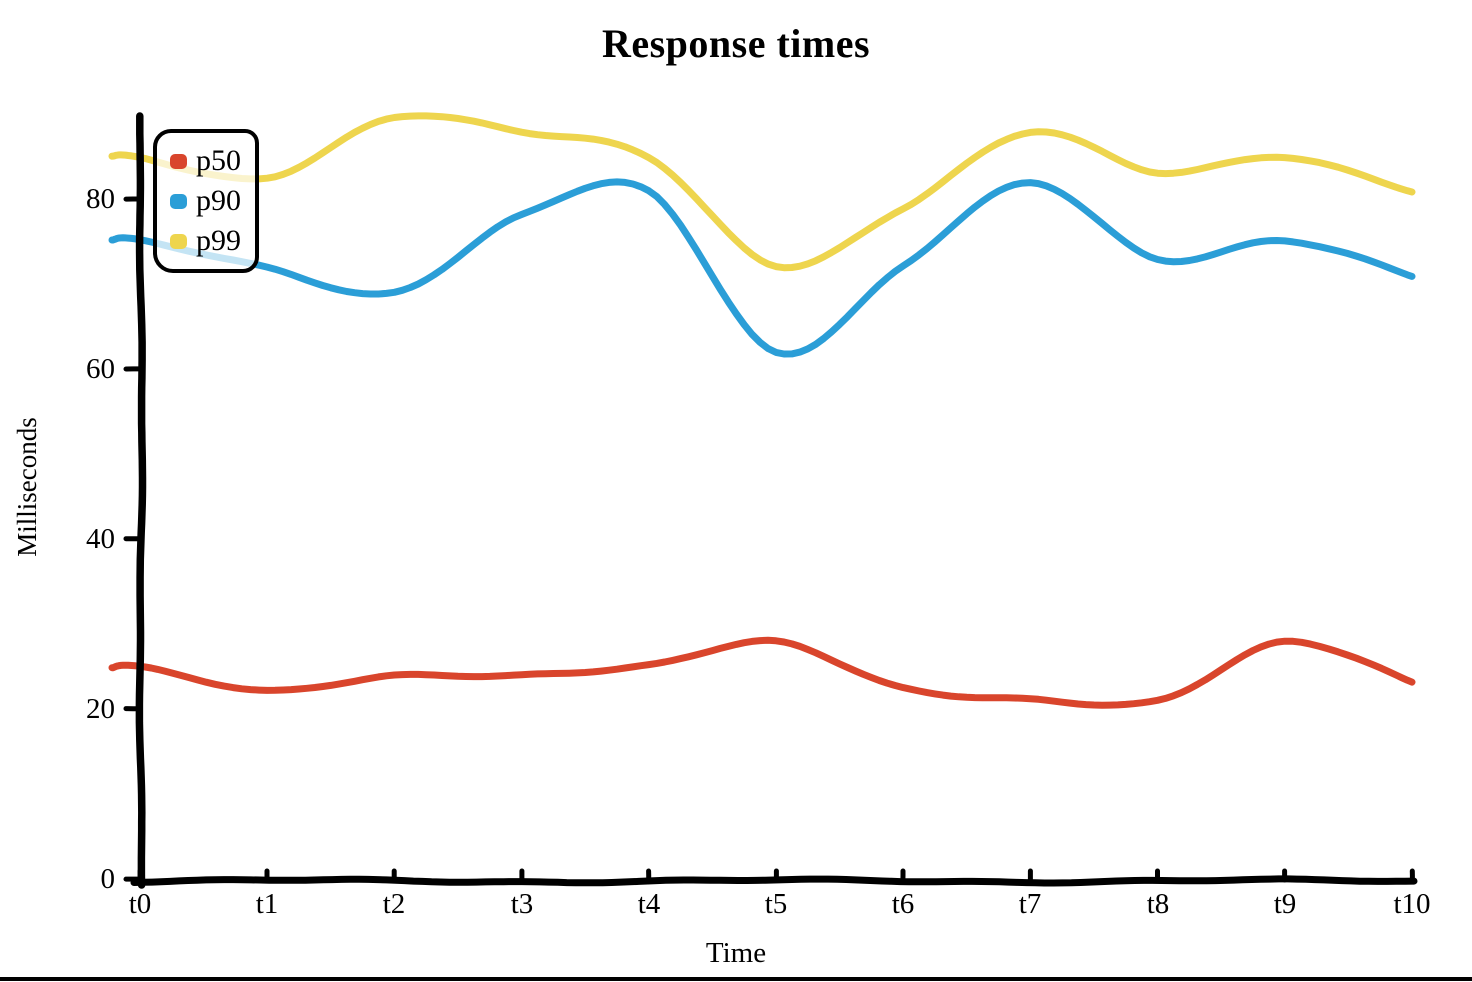 The height and width of the screenshot is (982, 1472). Describe the element at coordinates (1285, 904) in the screenshot. I see `x-tick-label: t9` at that location.